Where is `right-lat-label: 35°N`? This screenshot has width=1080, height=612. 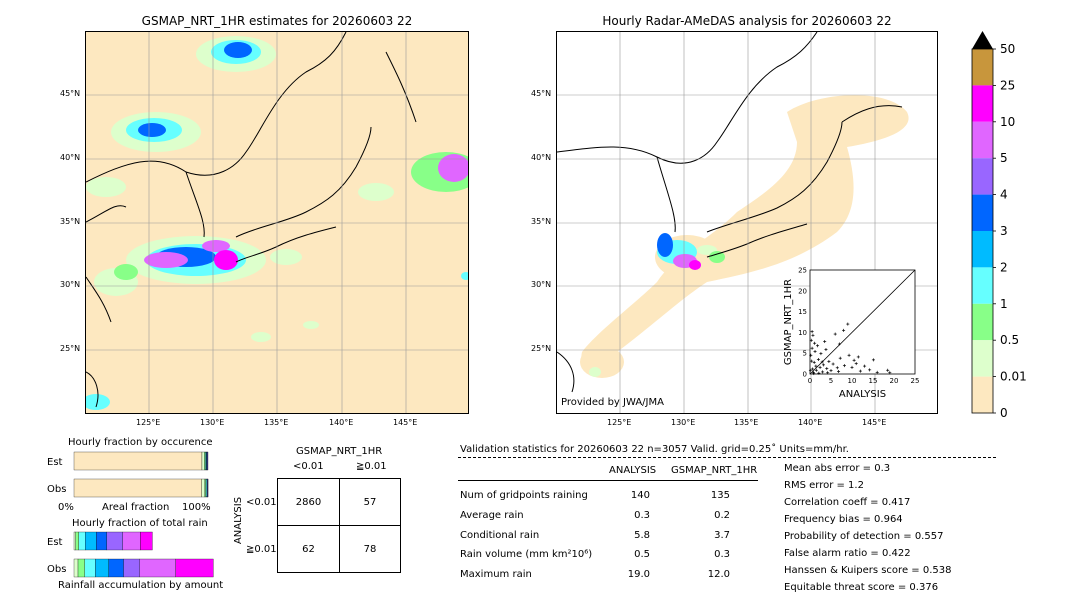
right-lat-label: 35°N is located at coordinates (541, 221).